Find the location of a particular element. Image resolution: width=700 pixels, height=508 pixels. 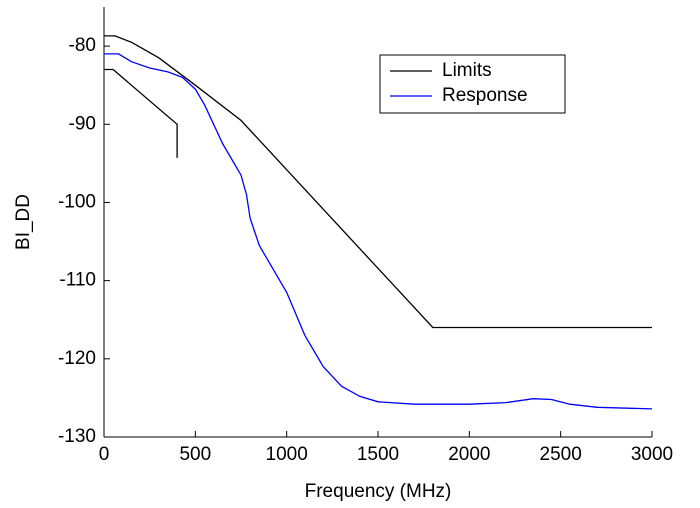

y-tick-label: -110 is located at coordinates (77, 280).